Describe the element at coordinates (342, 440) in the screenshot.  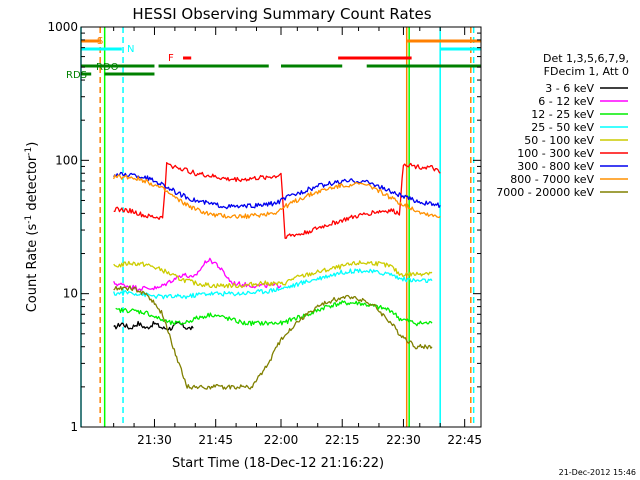
I see `x-tick-label-3: 22:15` at that location.